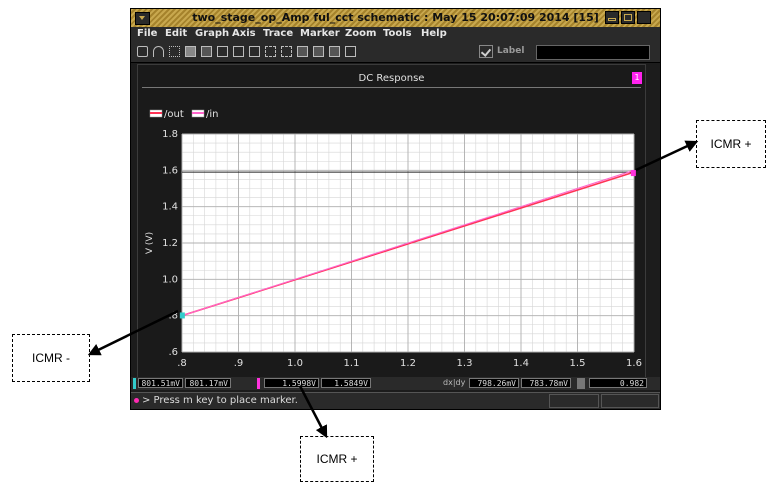 The image size is (770, 486). Describe the element at coordinates (170, 243) in the screenshot. I see `y-tick-label: 1.2` at that location.